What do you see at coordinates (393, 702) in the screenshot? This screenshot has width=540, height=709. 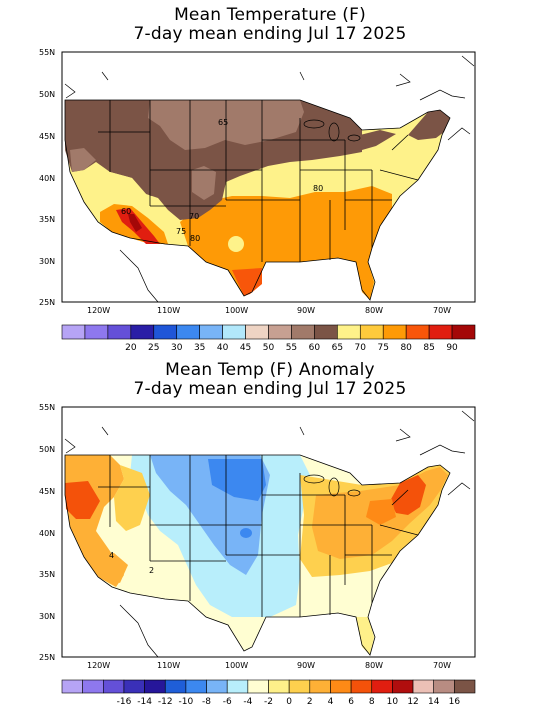 I see `colorbar-label: 10` at bounding box center [393, 702].